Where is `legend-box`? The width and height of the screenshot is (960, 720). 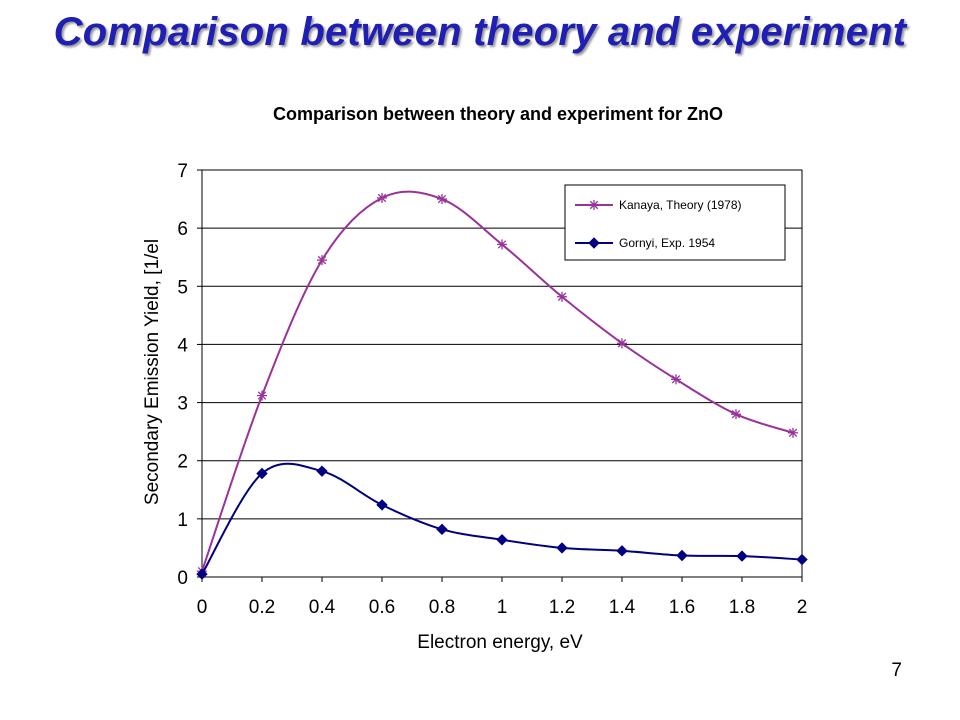
legend-box is located at coordinates (675, 222).